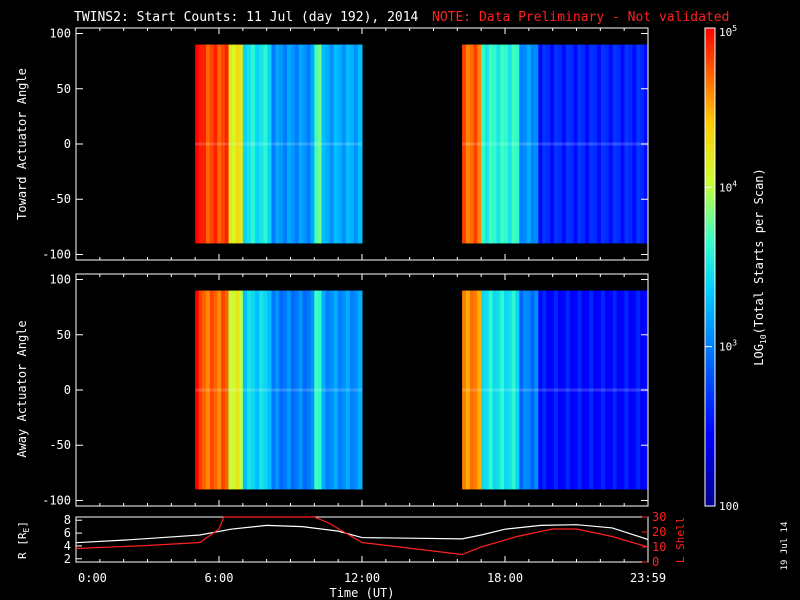 This screenshot has width=800, height=600. What do you see at coordinates (505, 578) in the screenshot?
I see `x-tick-label: 18:00` at bounding box center [505, 578].